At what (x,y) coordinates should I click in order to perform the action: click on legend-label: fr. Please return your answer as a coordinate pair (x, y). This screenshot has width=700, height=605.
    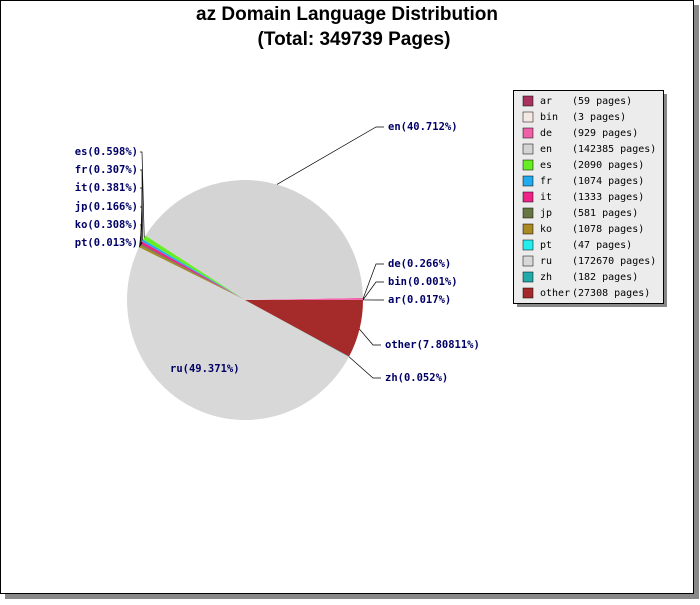
    Looking at the image, I should click on (546, 181).